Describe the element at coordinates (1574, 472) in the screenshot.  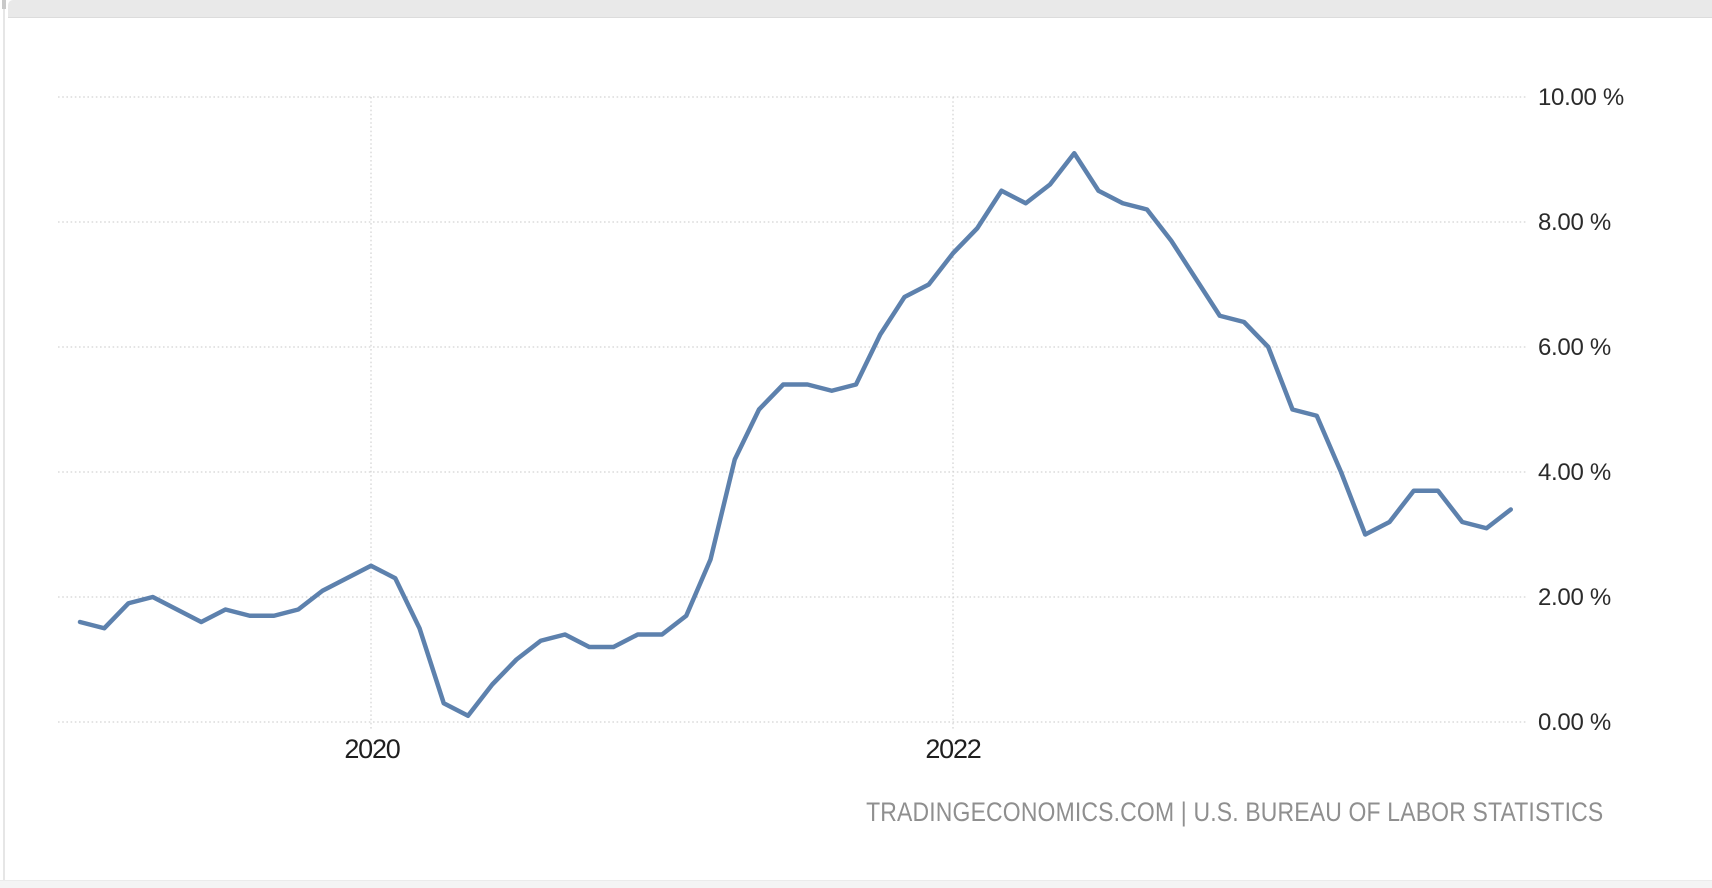
I see `y-axis-tick-label: 4.00 %` at that location.